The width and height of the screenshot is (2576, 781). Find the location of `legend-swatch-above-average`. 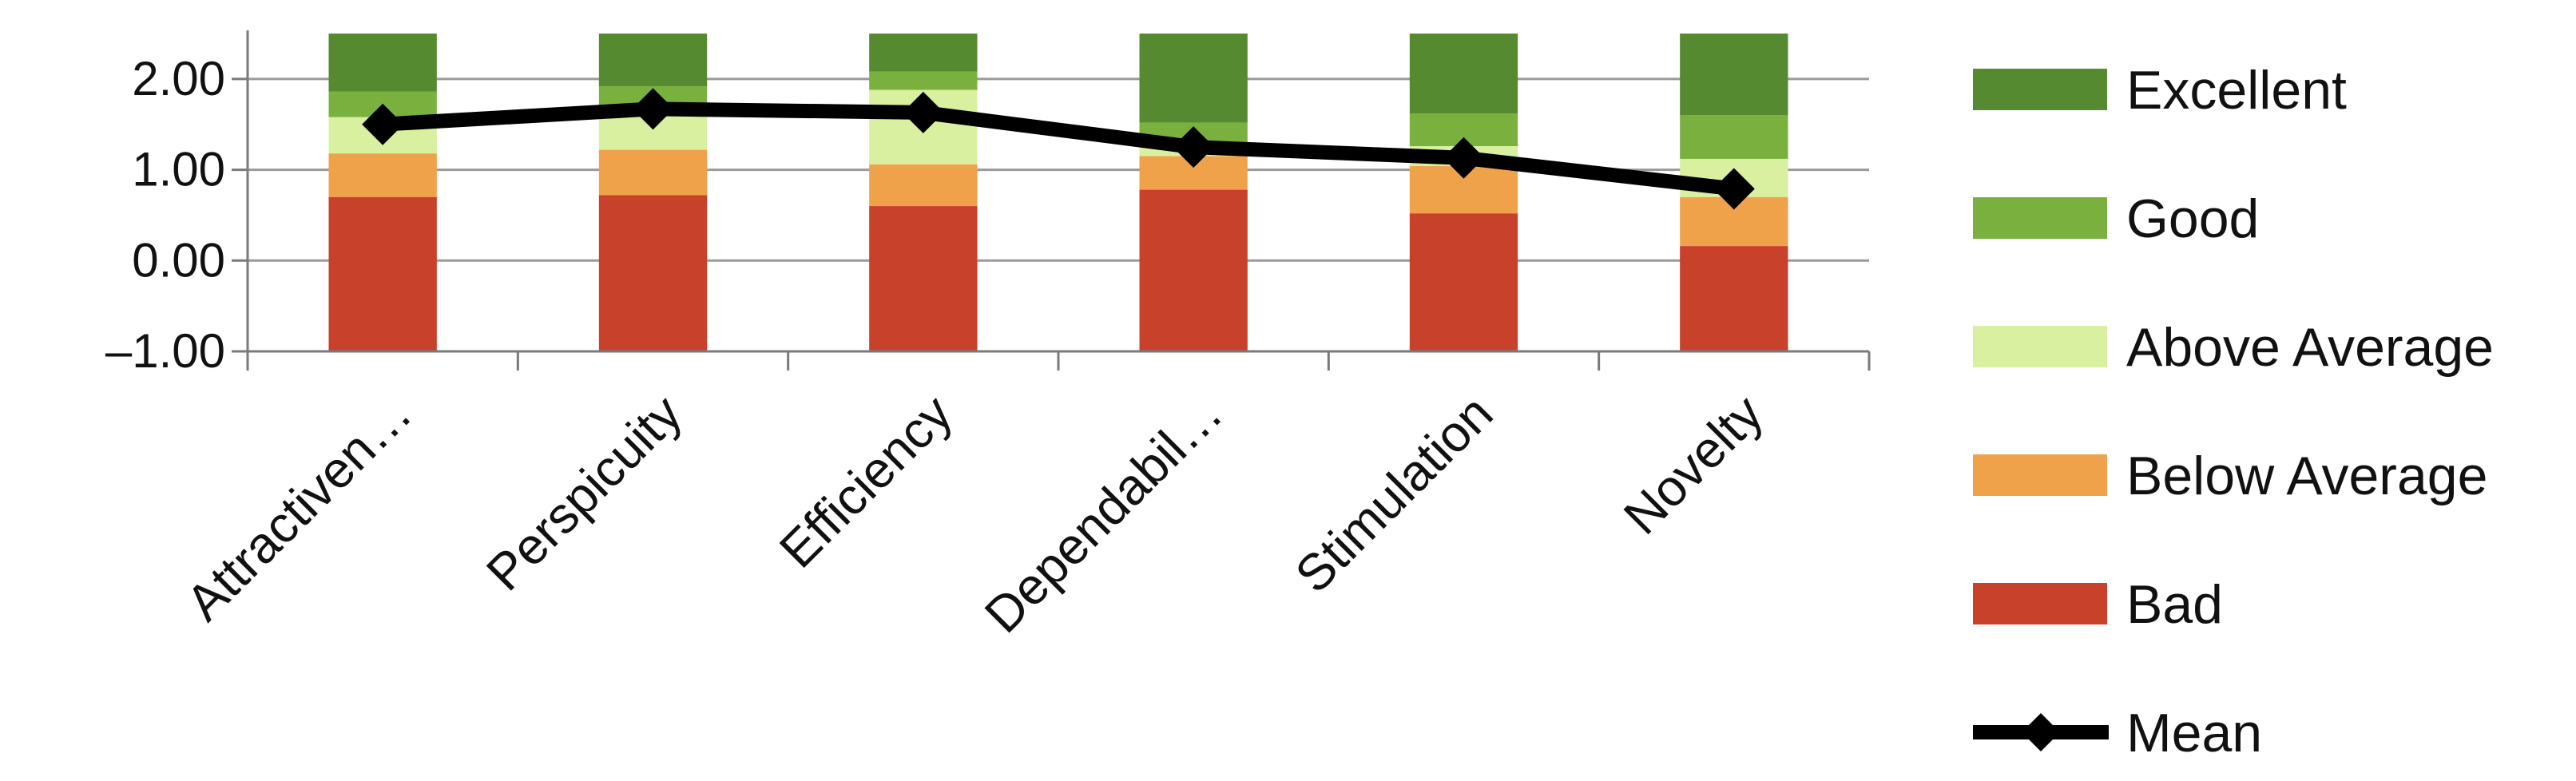

legend-swatch-above-average is located at coordinates (2040, 346).